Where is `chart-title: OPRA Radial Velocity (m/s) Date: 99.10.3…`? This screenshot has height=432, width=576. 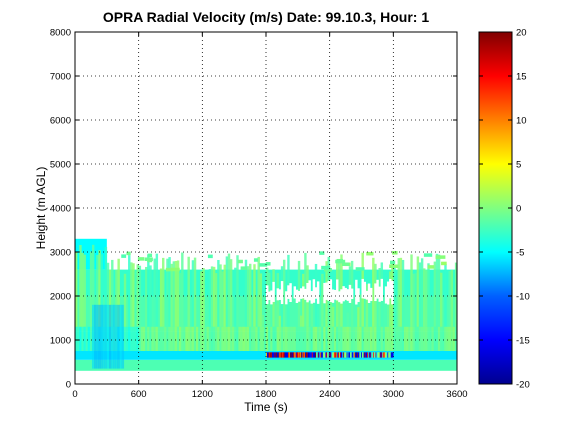
chart-title: OPRA Radial Velocity (m/s) Date: 99.10.3… is located at coordinates (266, 17).